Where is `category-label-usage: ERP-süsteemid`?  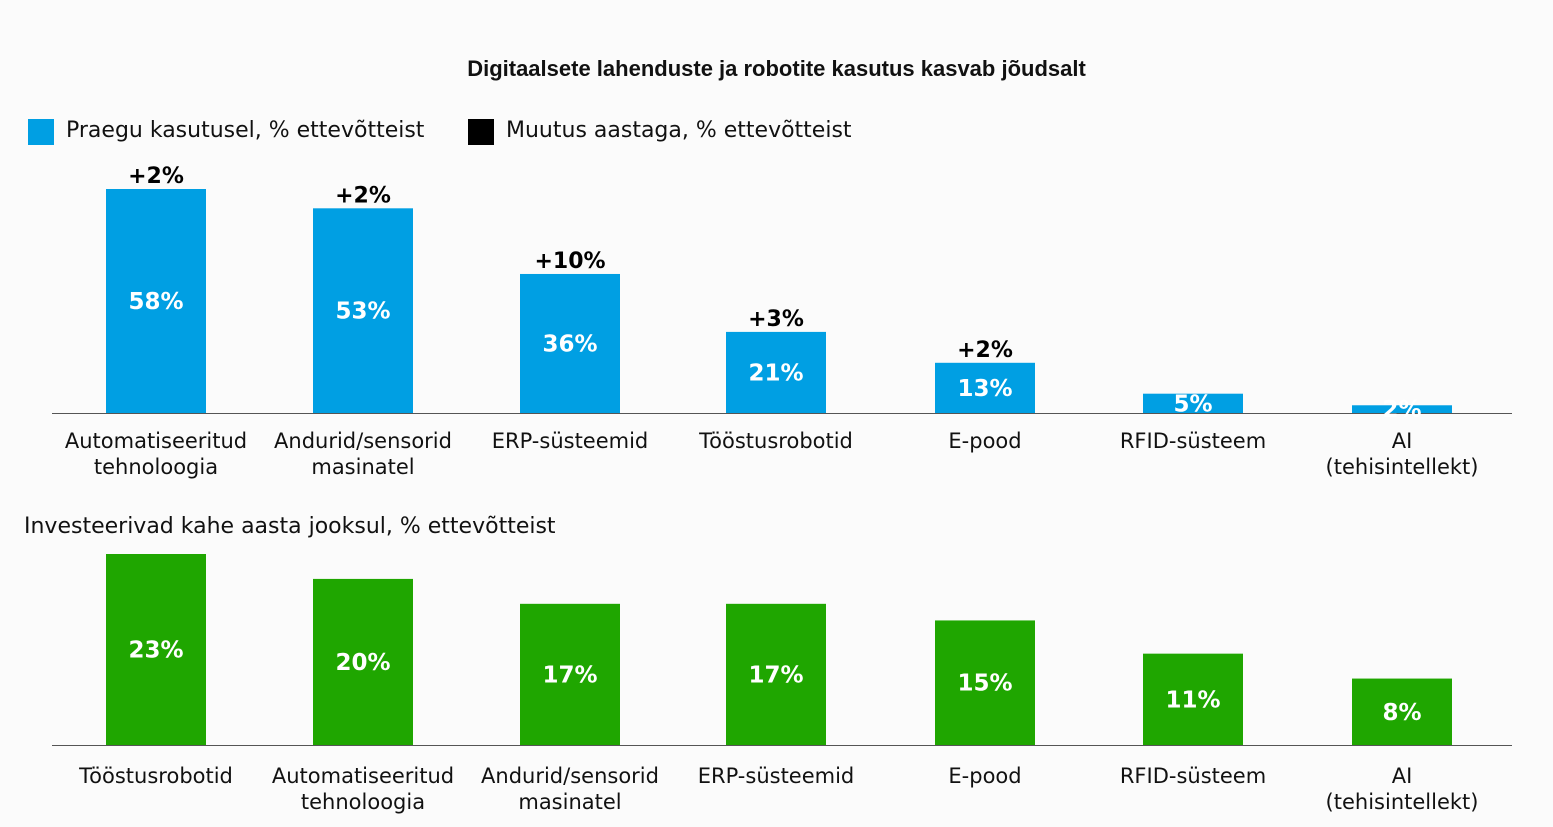
category-label-usage: ERP-süsteemid is located at coordinates (570, 441).